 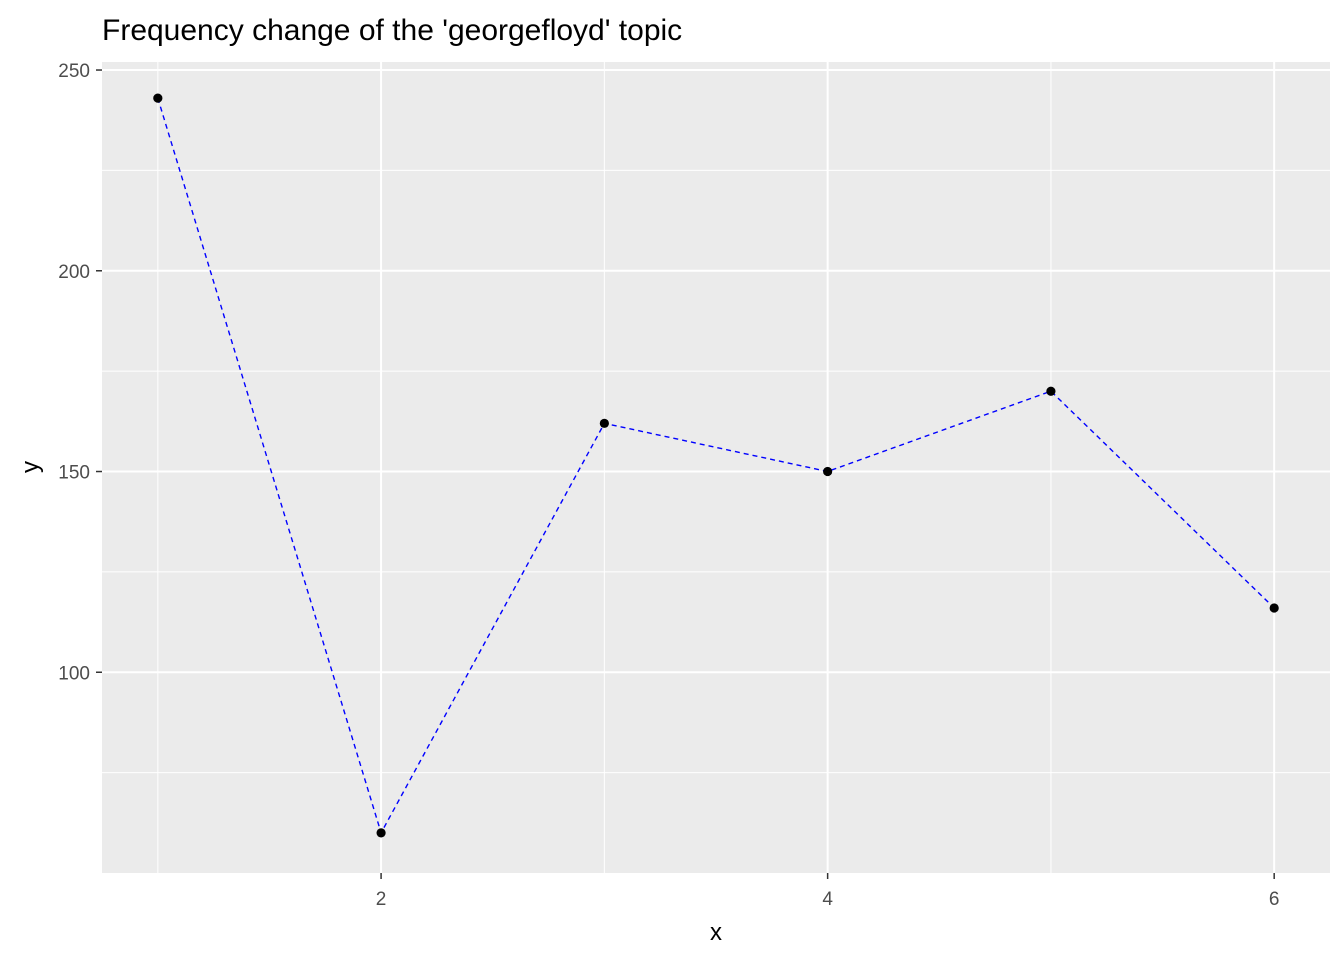 What do you see at coordinates (74, 372) in the screenshot?
I see `y-tick-labels: 100 150 200 250` at bounding box center [74, 372].